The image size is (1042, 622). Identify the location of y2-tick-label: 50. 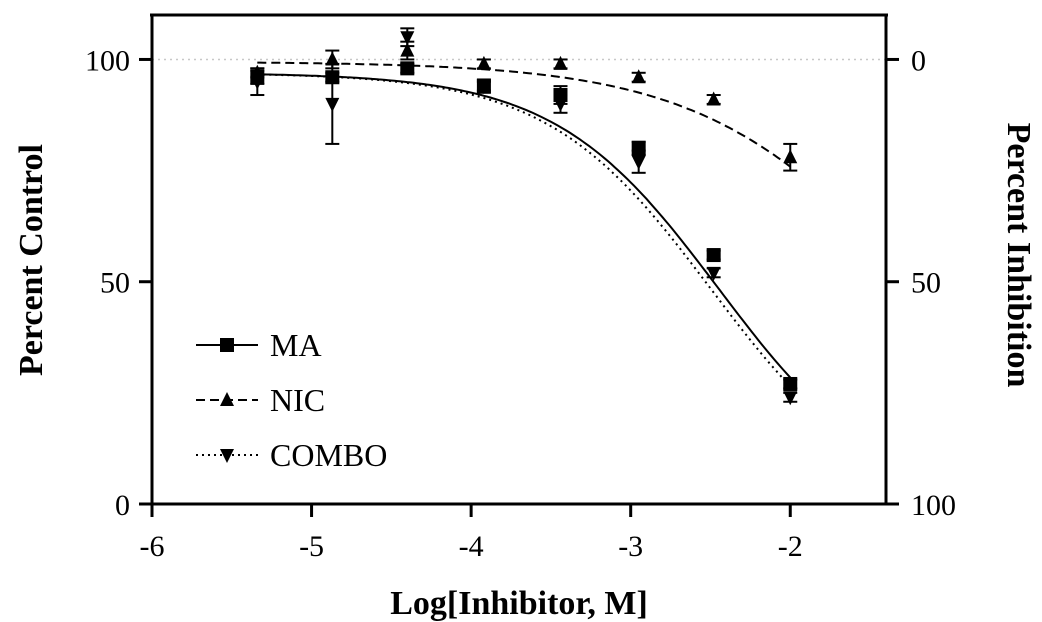
(926, 283).